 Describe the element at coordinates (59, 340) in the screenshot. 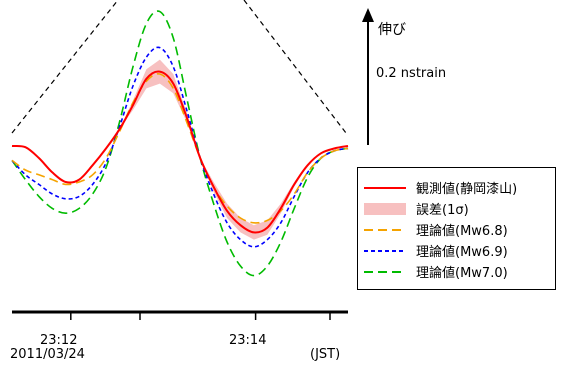

I see `x-tick-label-1: 23:12` at that location.